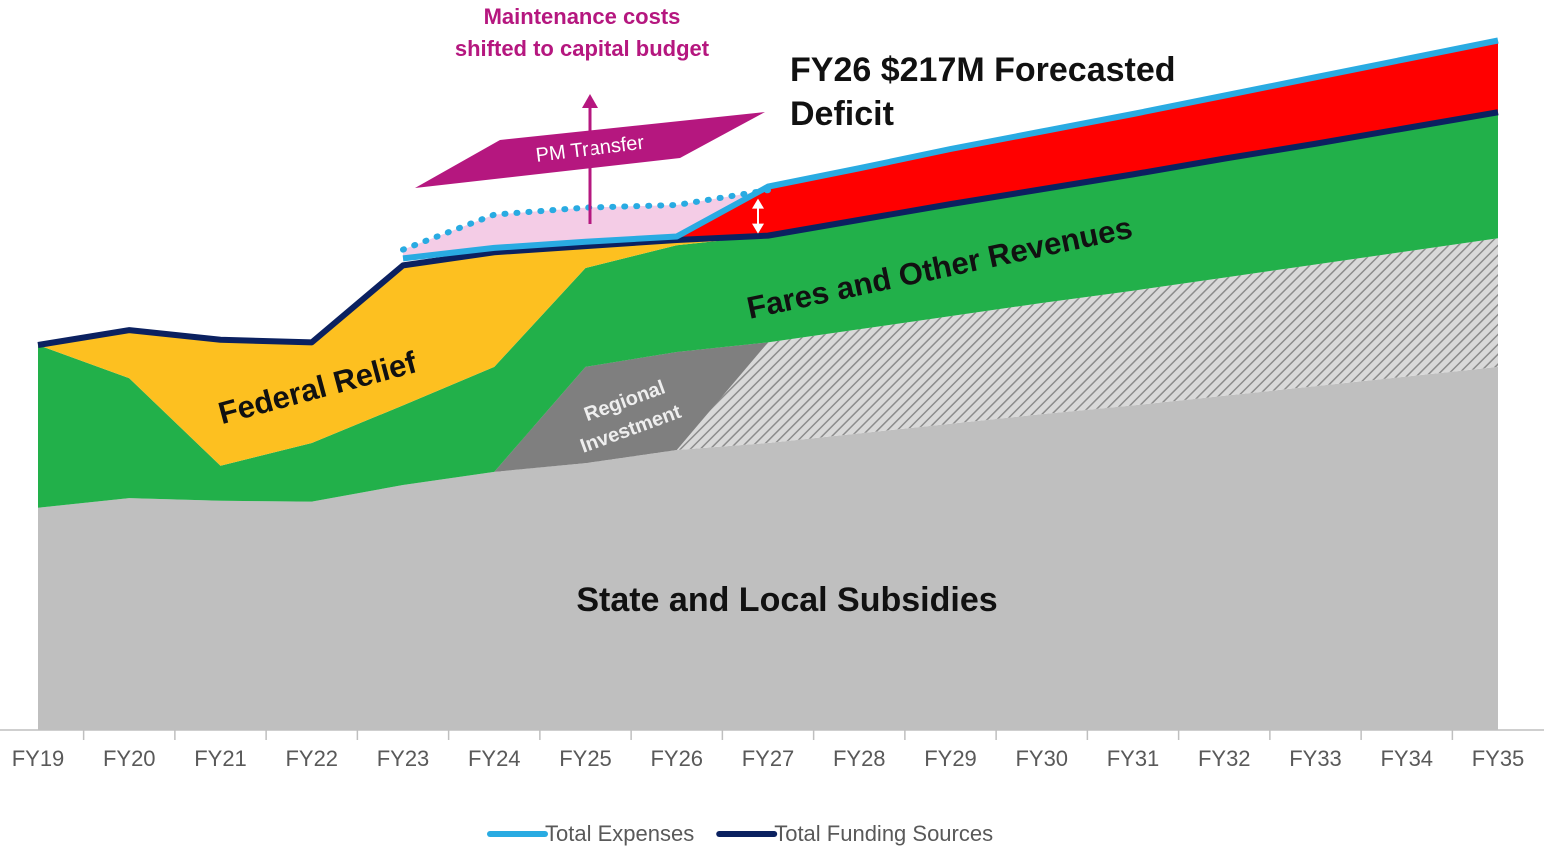 Image resolution: width=1544 pixels, height=851 pixels. What do you see at coordinates (494, 758) in the screenshot?
I see `x-tick-label: FY24` at bounding box center [494, 758].